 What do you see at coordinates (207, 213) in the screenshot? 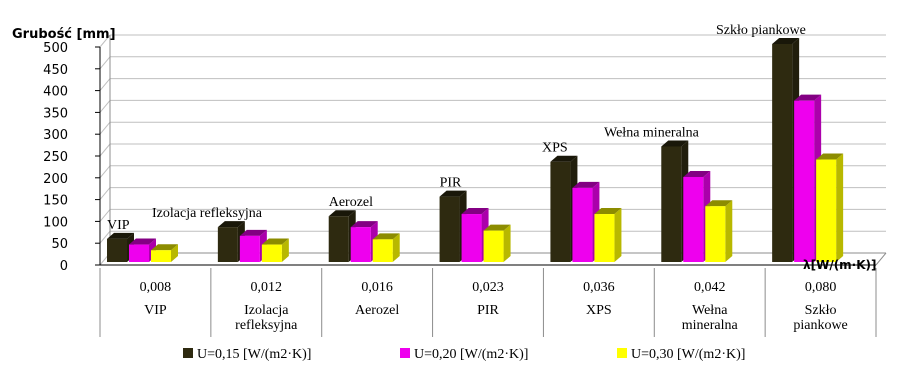
I see `bar-annotation: Izolacja refleksyjna` at bounding box center [207, 213].